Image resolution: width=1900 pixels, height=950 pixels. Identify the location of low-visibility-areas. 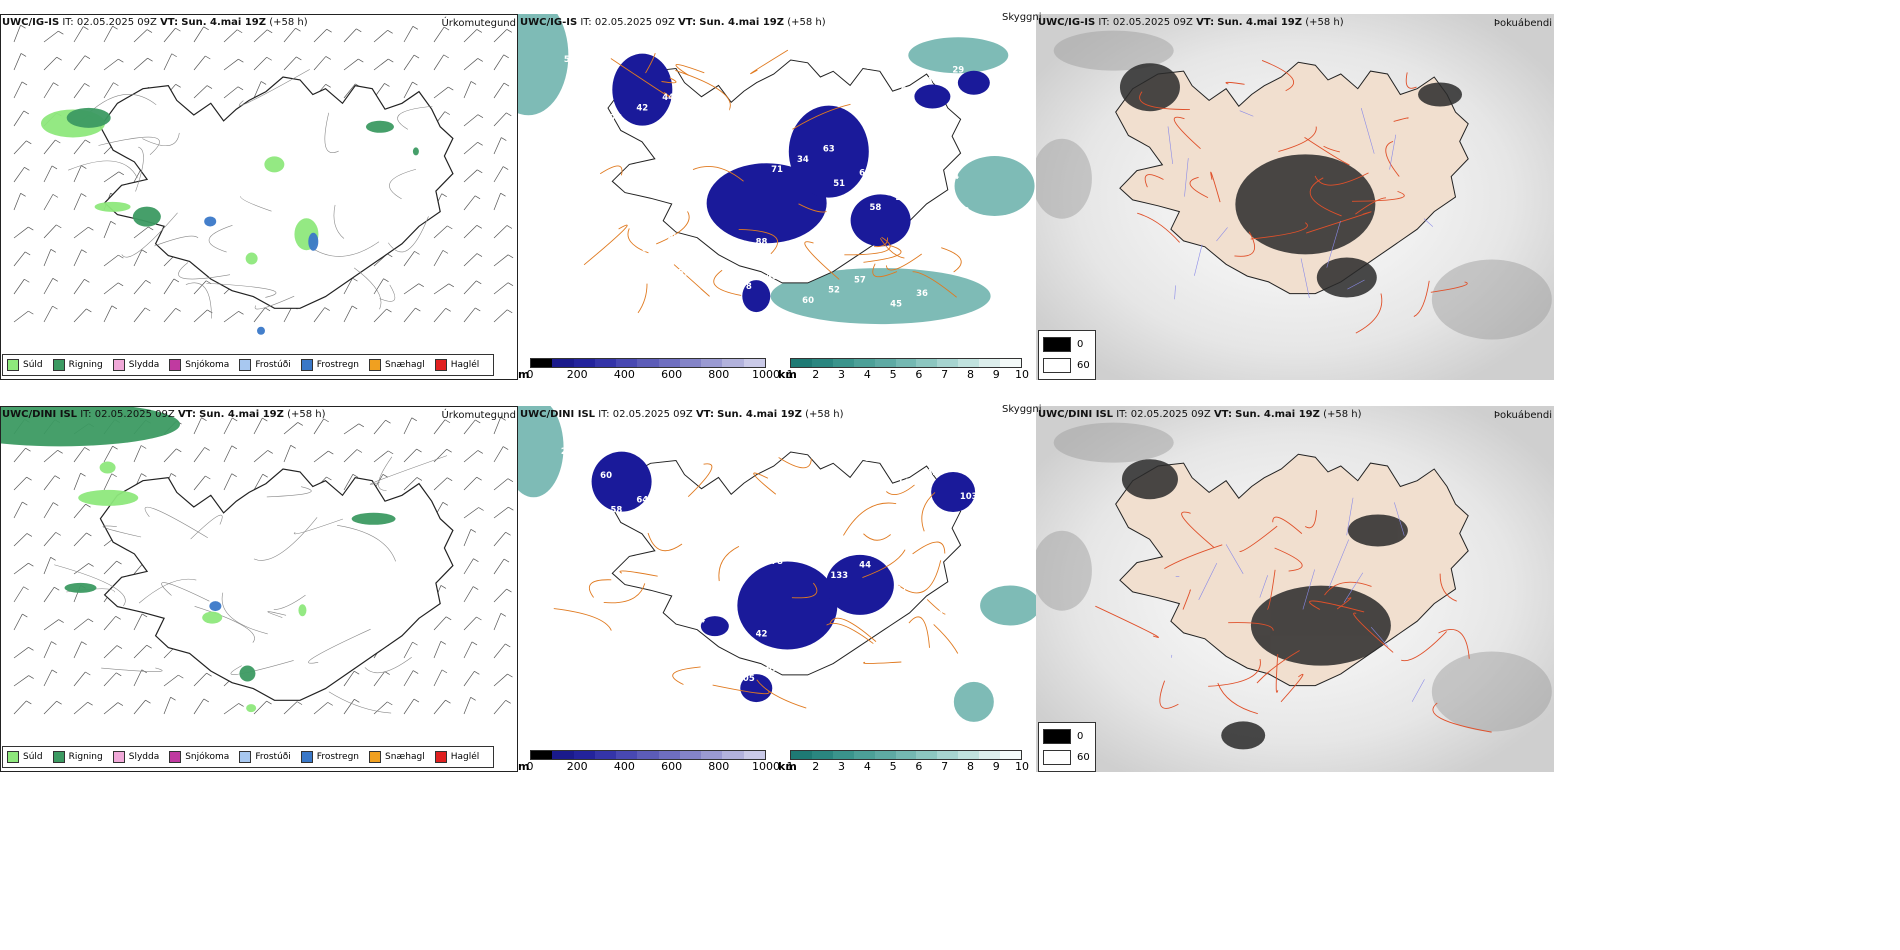
(777, 564).